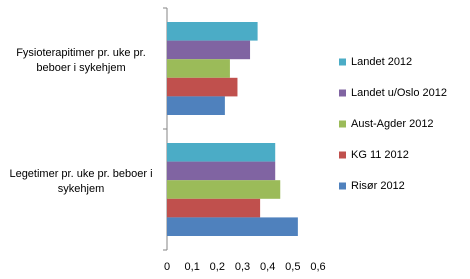  What do you see at coordinates (267, 267) in the screenshot?
I see `x-tick-label: 0,4` at bounding box center [267, 267].